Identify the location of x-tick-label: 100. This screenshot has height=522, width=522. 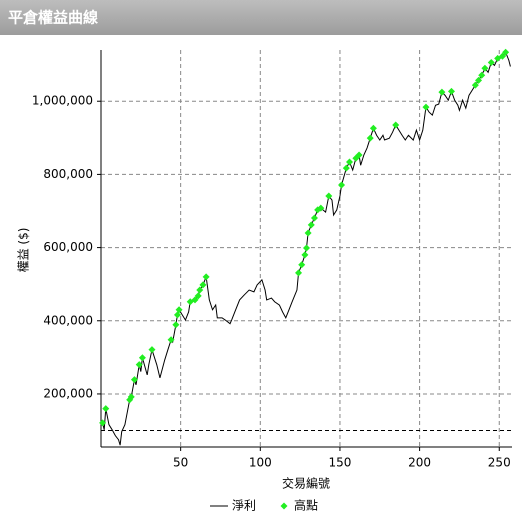
(260, 463).